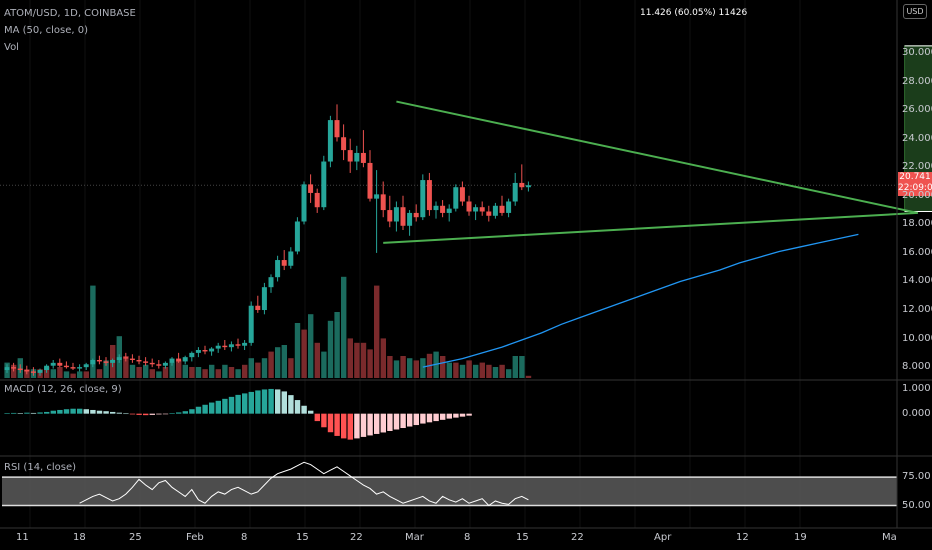  I want to click on price-tick-label: 26.000, so click(917, 110).